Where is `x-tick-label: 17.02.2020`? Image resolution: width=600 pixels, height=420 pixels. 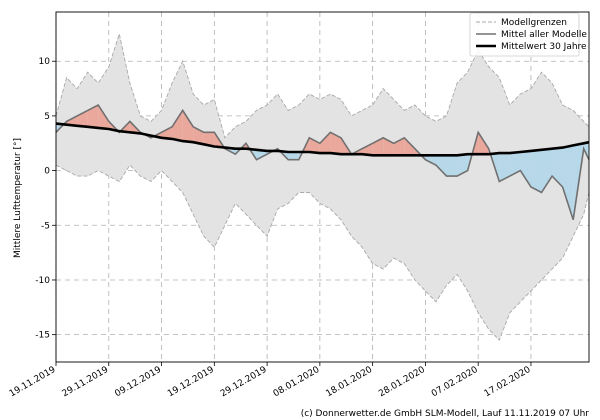
x-tick-label: 17.02.2020 is located at coordinates (508, 382).